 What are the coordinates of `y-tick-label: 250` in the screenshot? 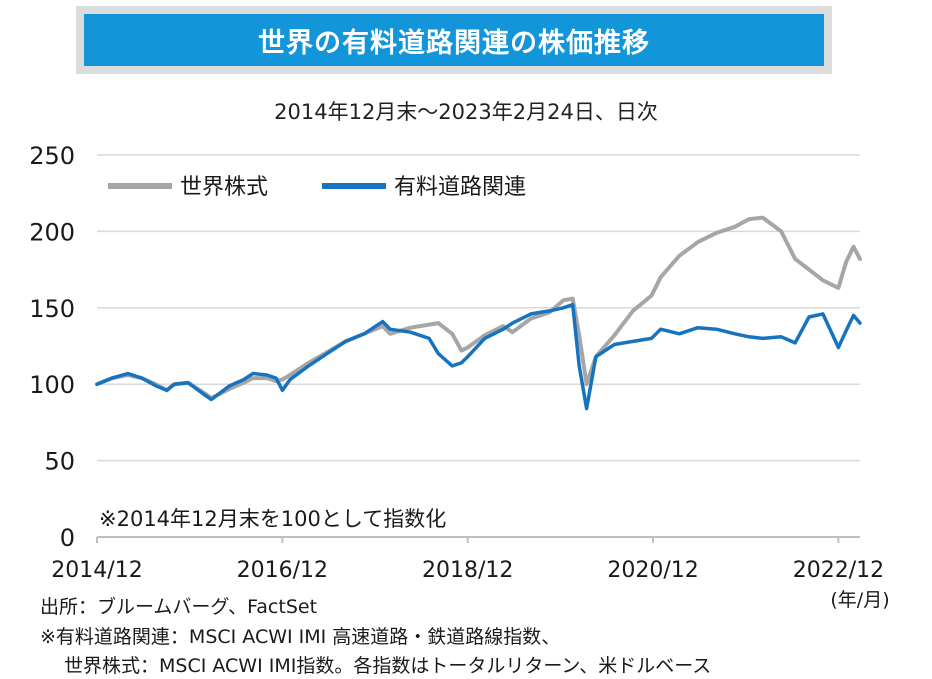 It's located at (52, 156).